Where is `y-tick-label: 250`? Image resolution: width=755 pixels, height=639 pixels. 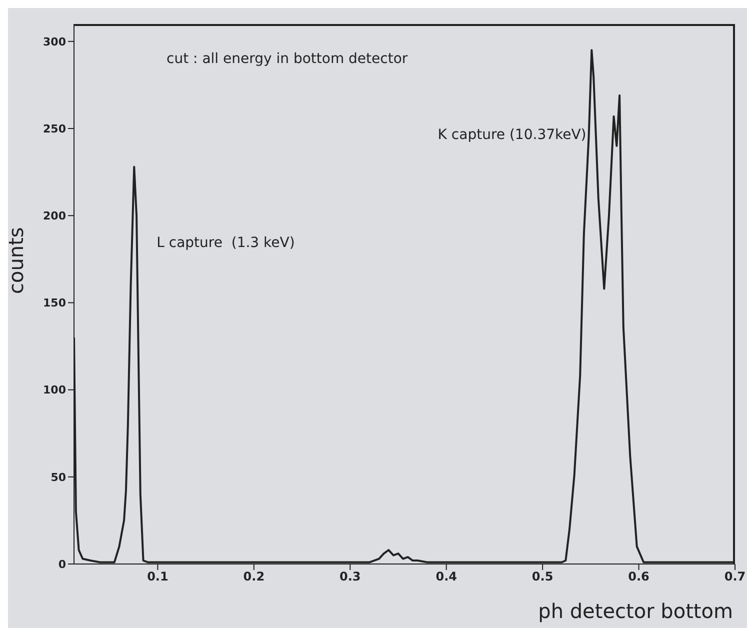
y-tick-label: 250 is located at coordinates (54, 129).